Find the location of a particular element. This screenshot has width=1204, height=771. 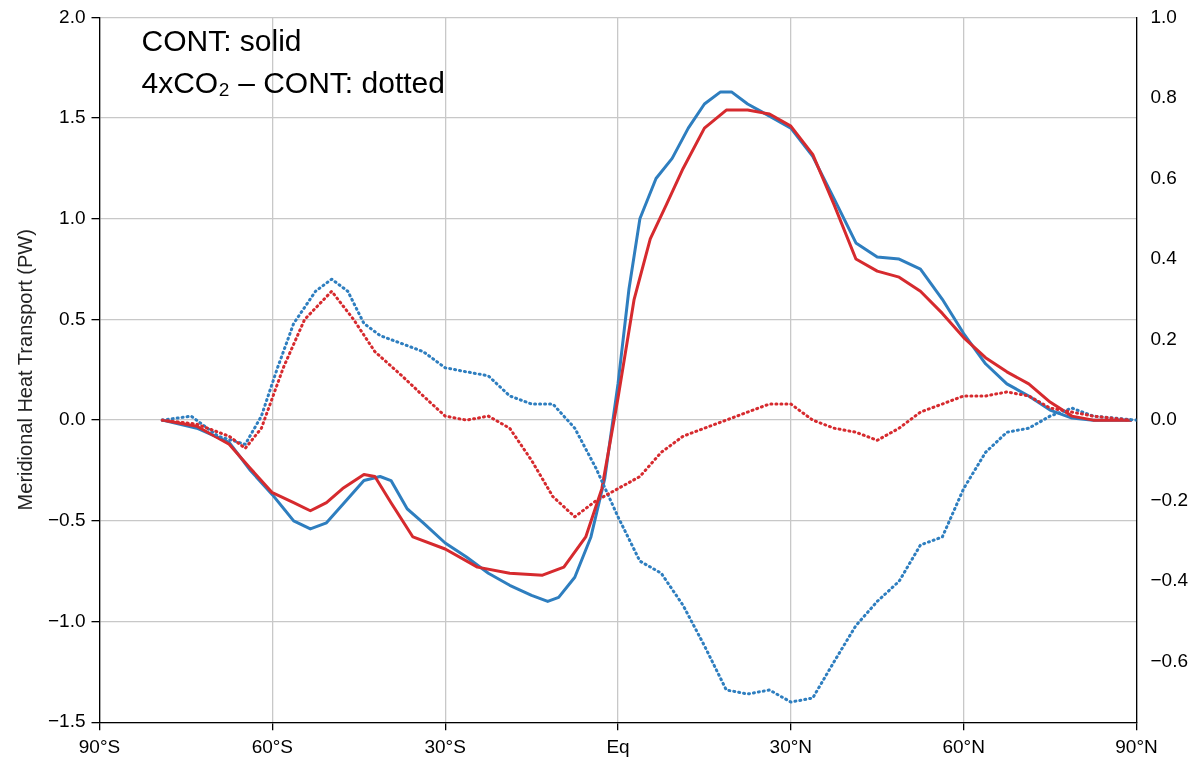

y-tick-label: 1.5 is located at coordinates (72, 117).